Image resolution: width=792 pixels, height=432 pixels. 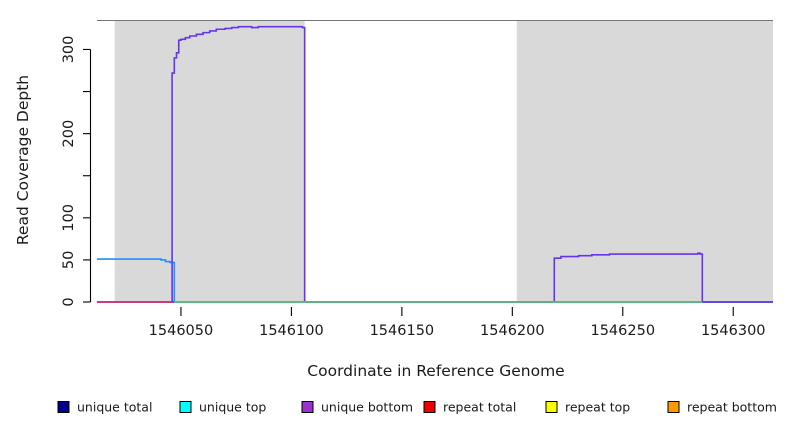 I want to click on legend-swatch-repeat-total, so click(x=429, y=407).